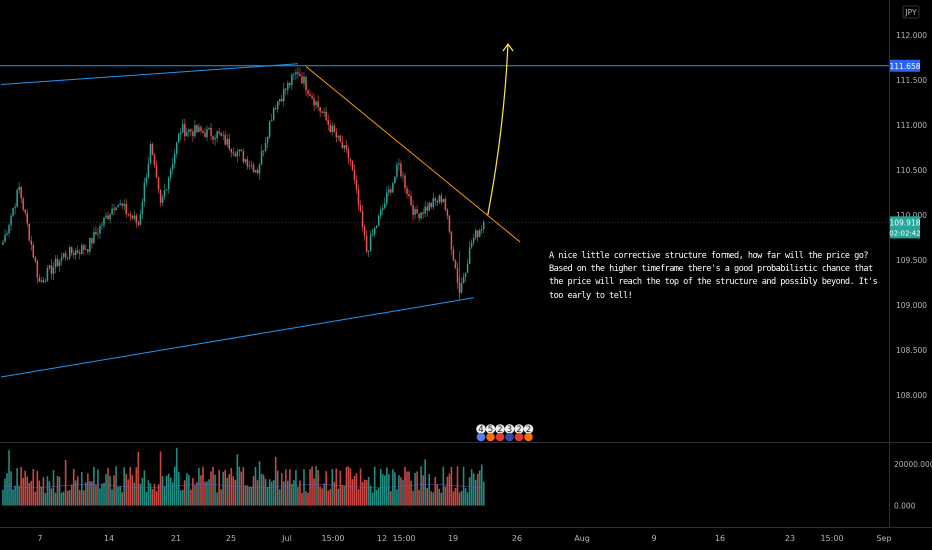 The width and height of the screenshot is (932, 550). What do you see at coordinates (508, 47) in the screenshot?
I see `projection-arrow-head` at bounding box center [508, 47].